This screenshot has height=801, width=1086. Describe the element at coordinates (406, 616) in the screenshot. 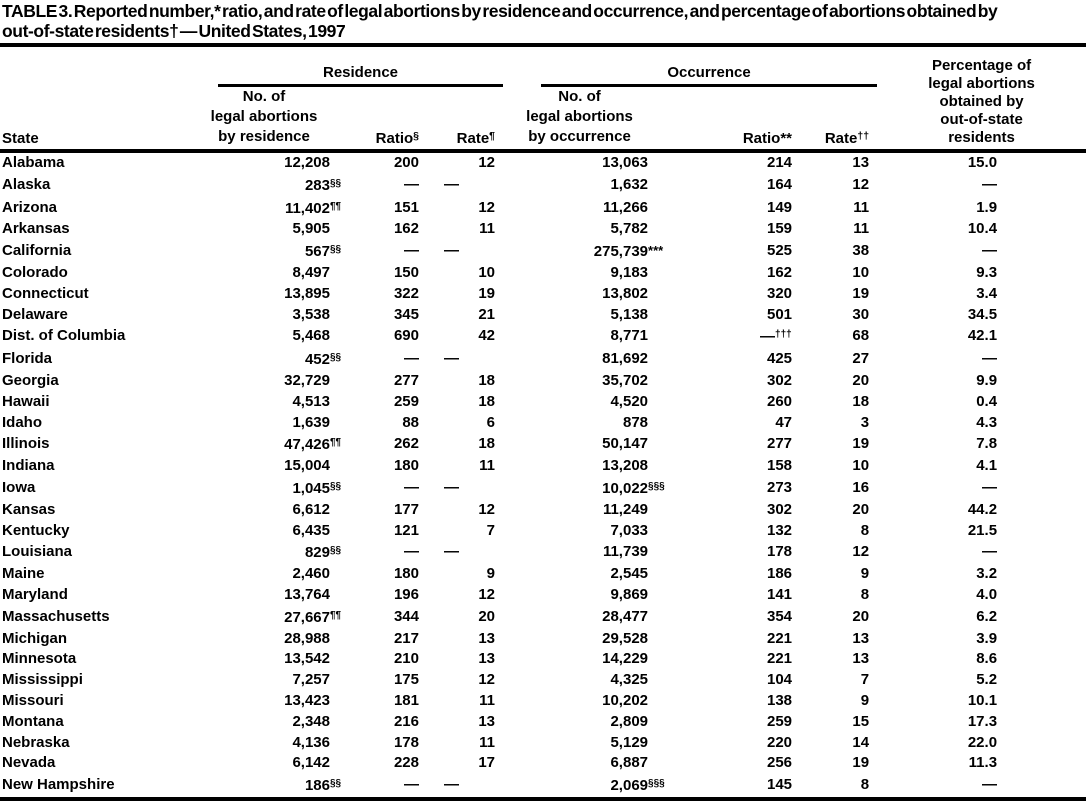

I see `cell-res_ratio: 344` at that location.